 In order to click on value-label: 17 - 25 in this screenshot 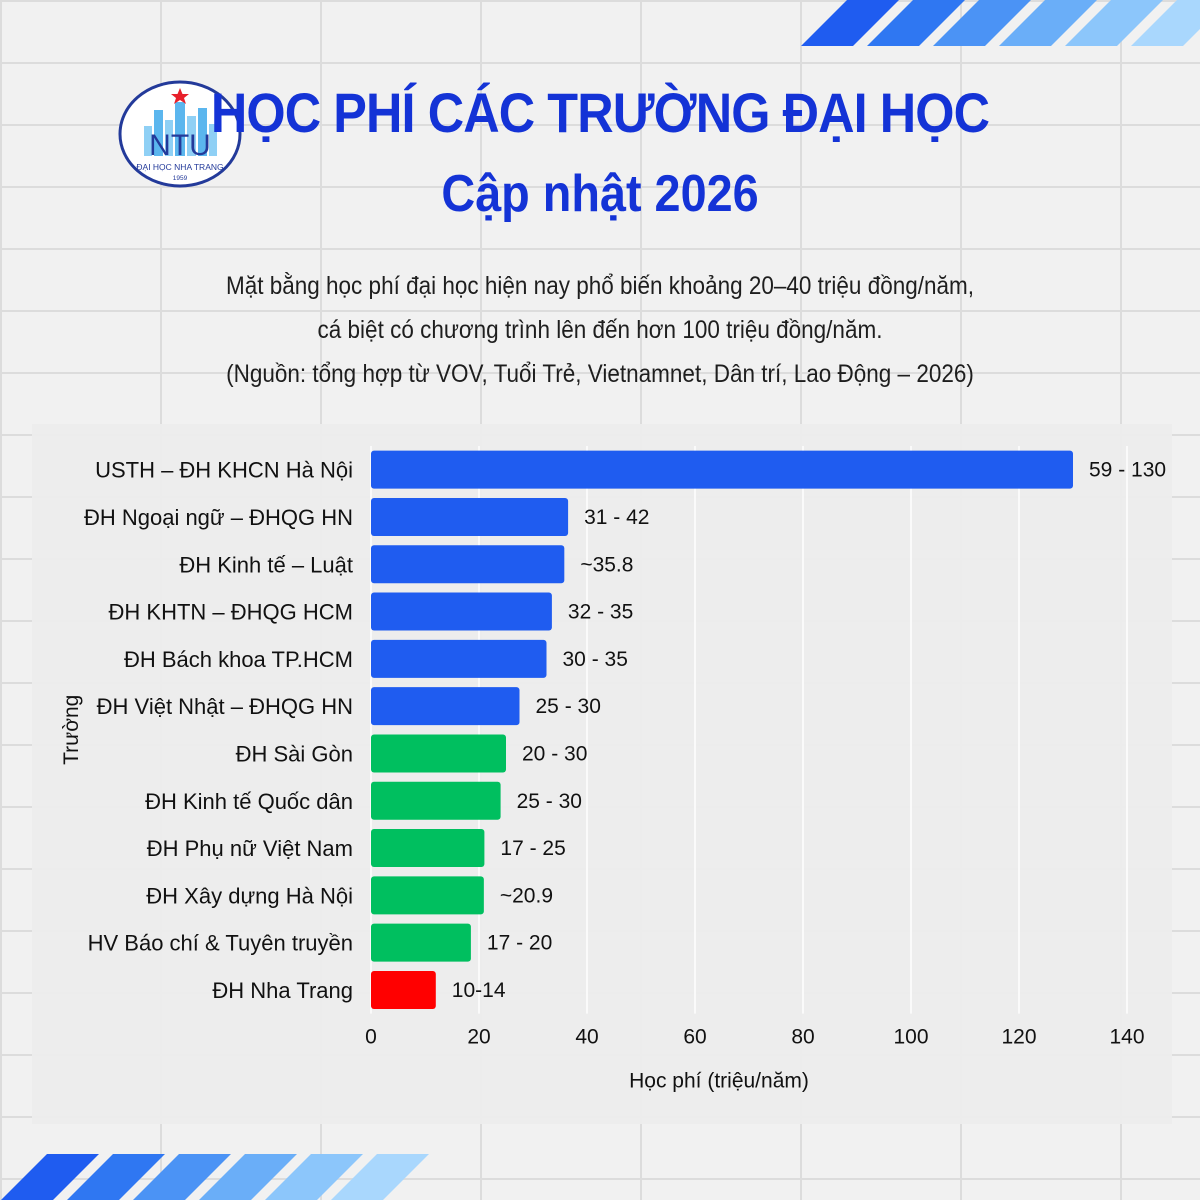, I will do `click(532, 848)`.